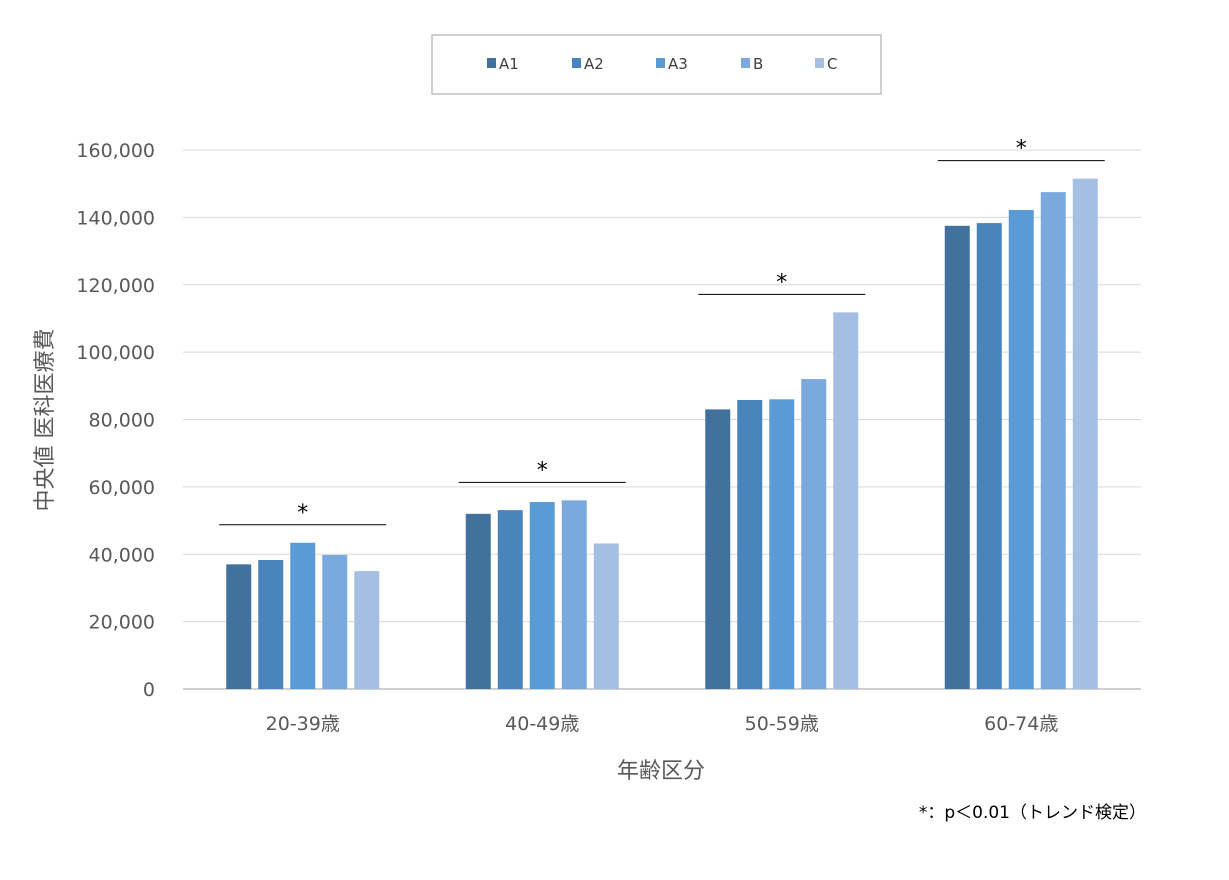 The width and height of the screenshot is (1229, 880). What do you see at coordinates (745, 63) in the screenshot?
I see `legend-swatch-b` at bounding box center [745, 63].